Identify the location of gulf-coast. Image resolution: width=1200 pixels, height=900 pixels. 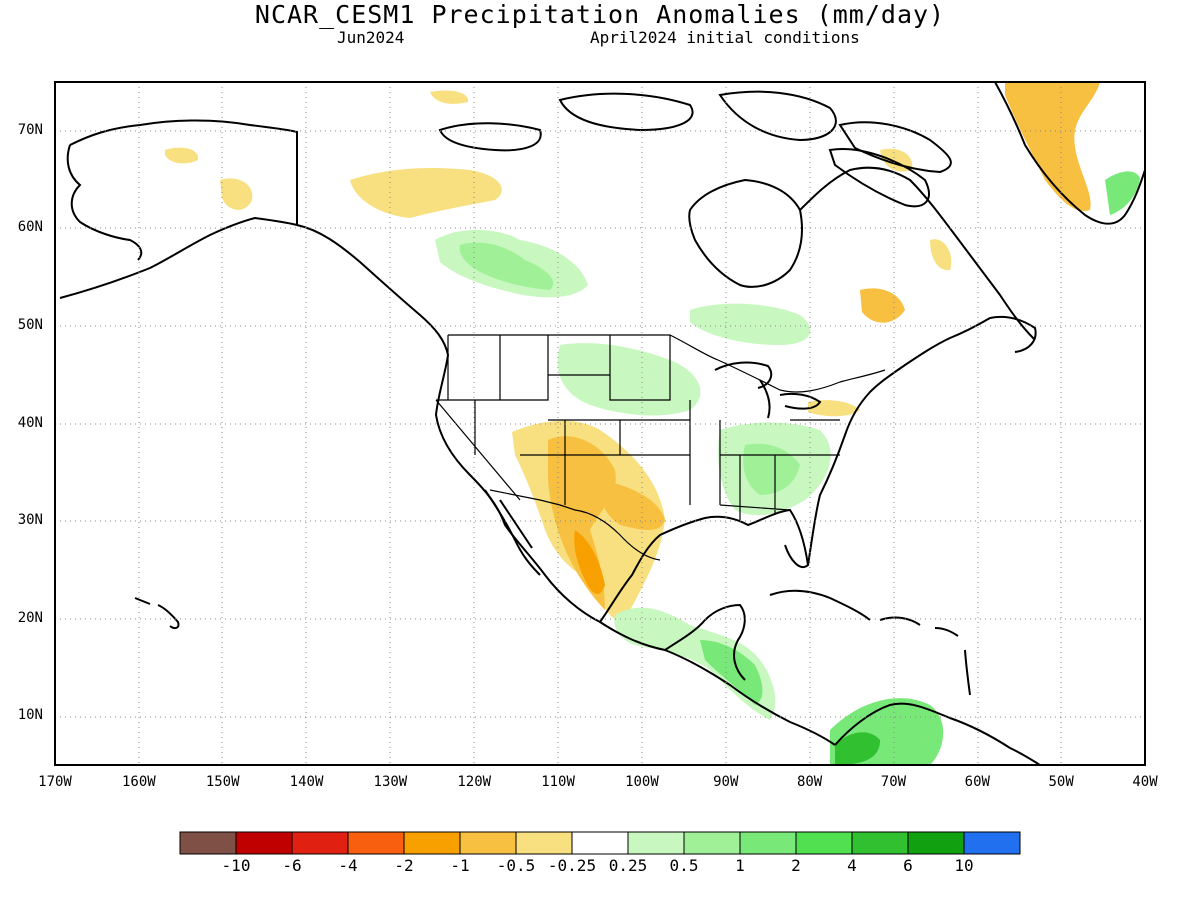
(704, 565).